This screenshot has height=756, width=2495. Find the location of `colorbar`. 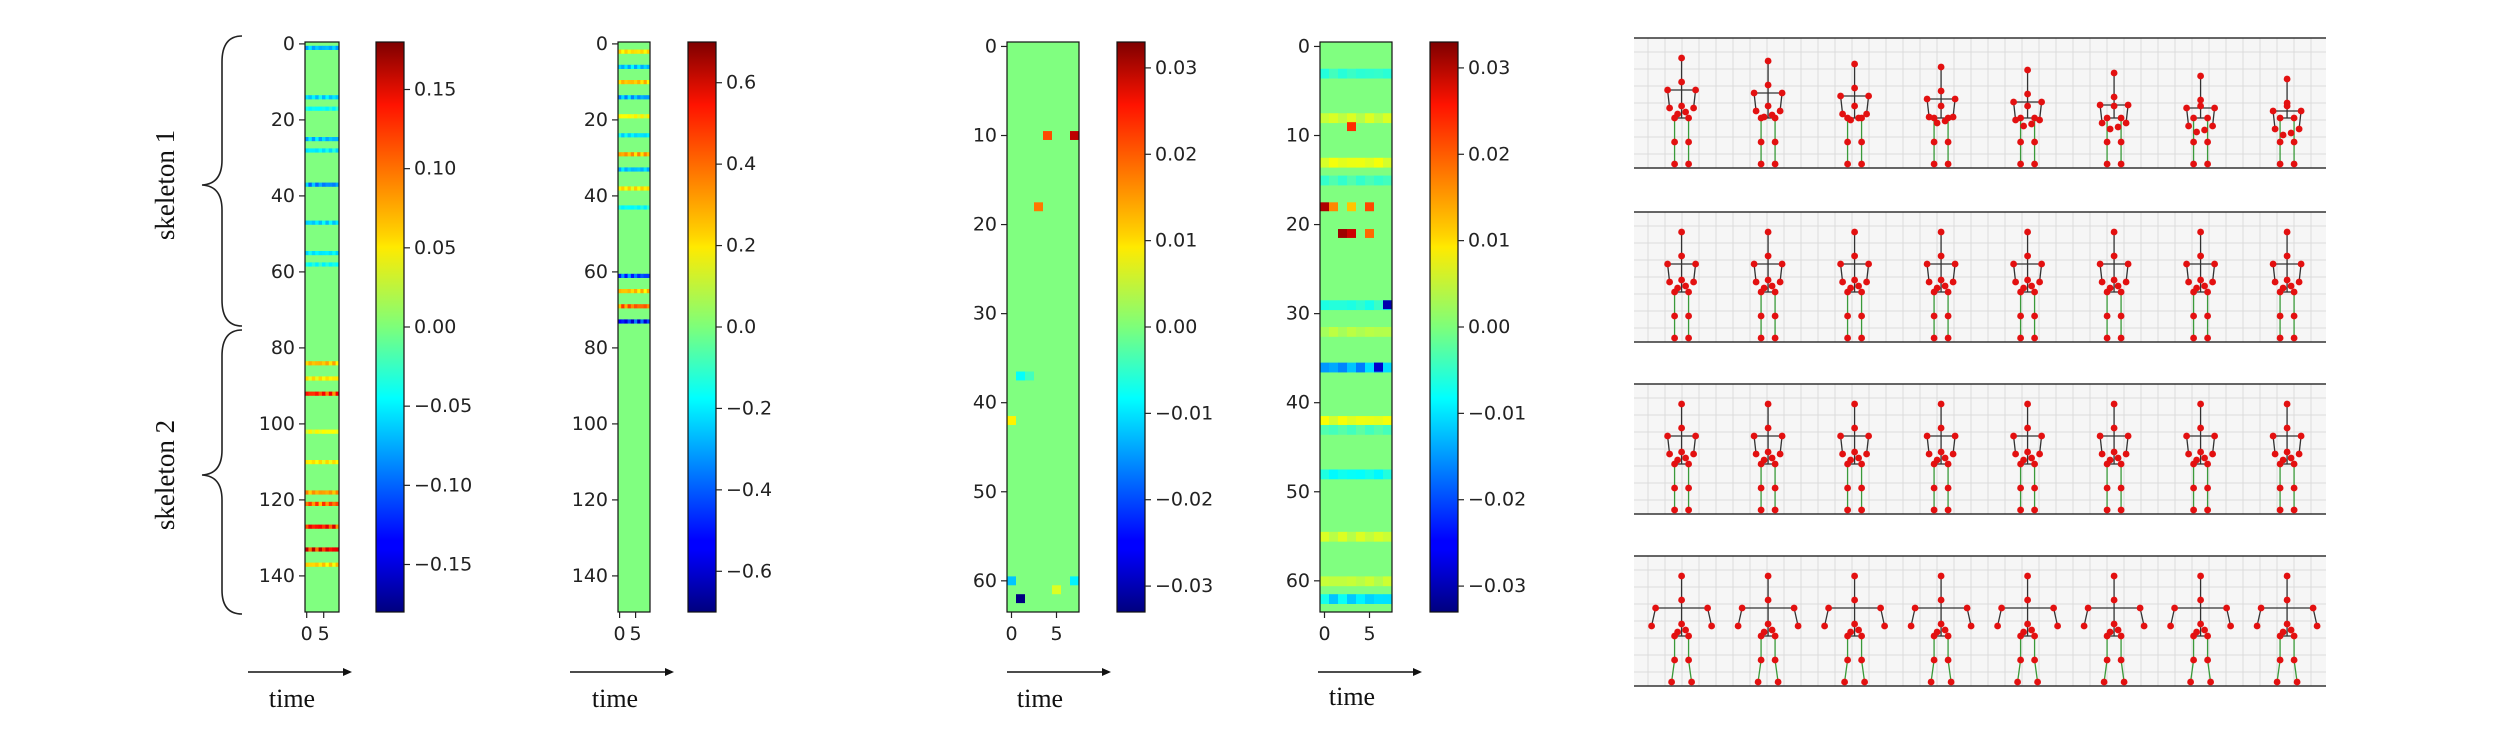

colorbar is located at coordinates (702, 327).